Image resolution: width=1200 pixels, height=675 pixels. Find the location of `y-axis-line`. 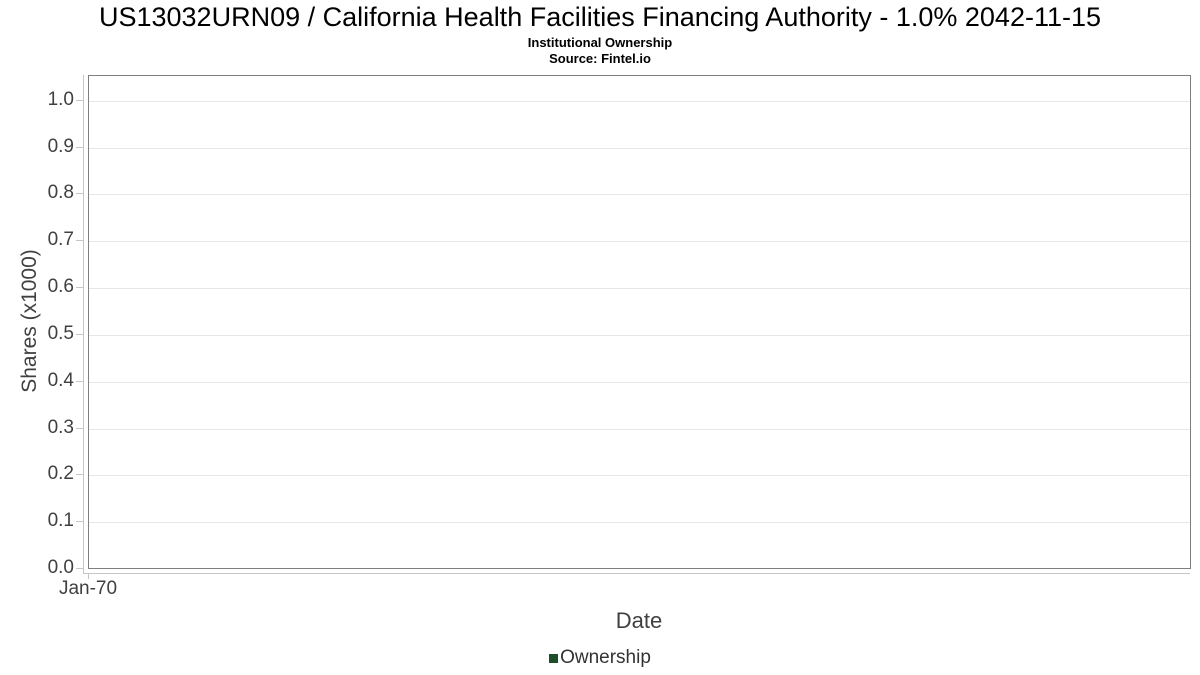

y-axis-line is located at coordinates (83, 324).